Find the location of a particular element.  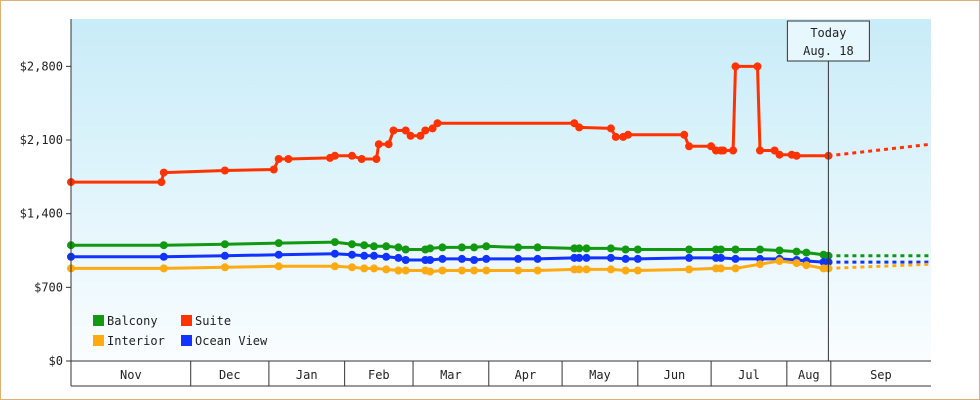

today-marker: Today Aug. 18 is located at coordinates (828, 190).